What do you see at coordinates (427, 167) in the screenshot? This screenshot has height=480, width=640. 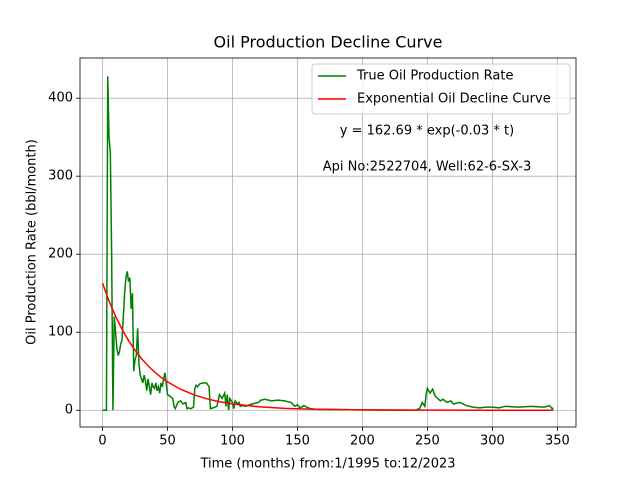 I see `annotation: Api No:2522704, Well:62-6-SX-3` at bounding box center [427, 167].